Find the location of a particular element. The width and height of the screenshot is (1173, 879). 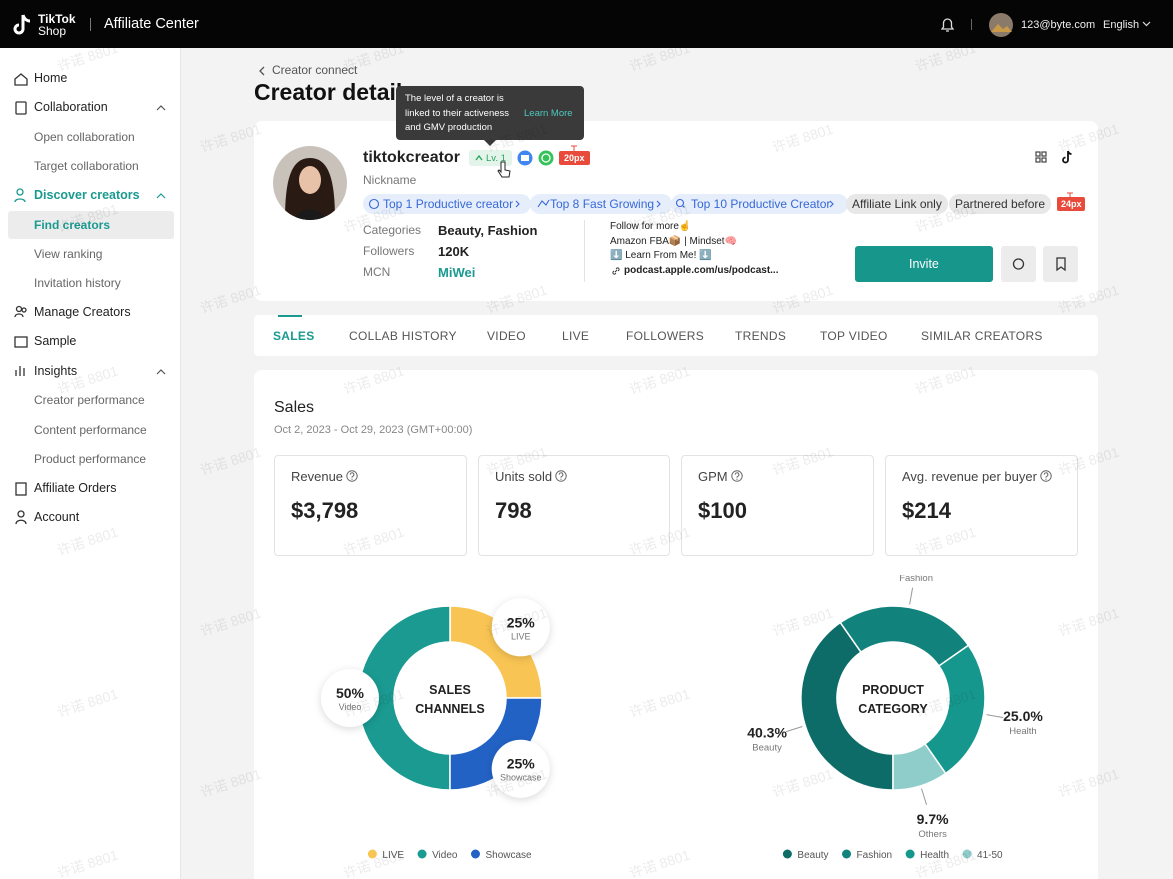

legend-label: Health is located at coordinates (934, 855).